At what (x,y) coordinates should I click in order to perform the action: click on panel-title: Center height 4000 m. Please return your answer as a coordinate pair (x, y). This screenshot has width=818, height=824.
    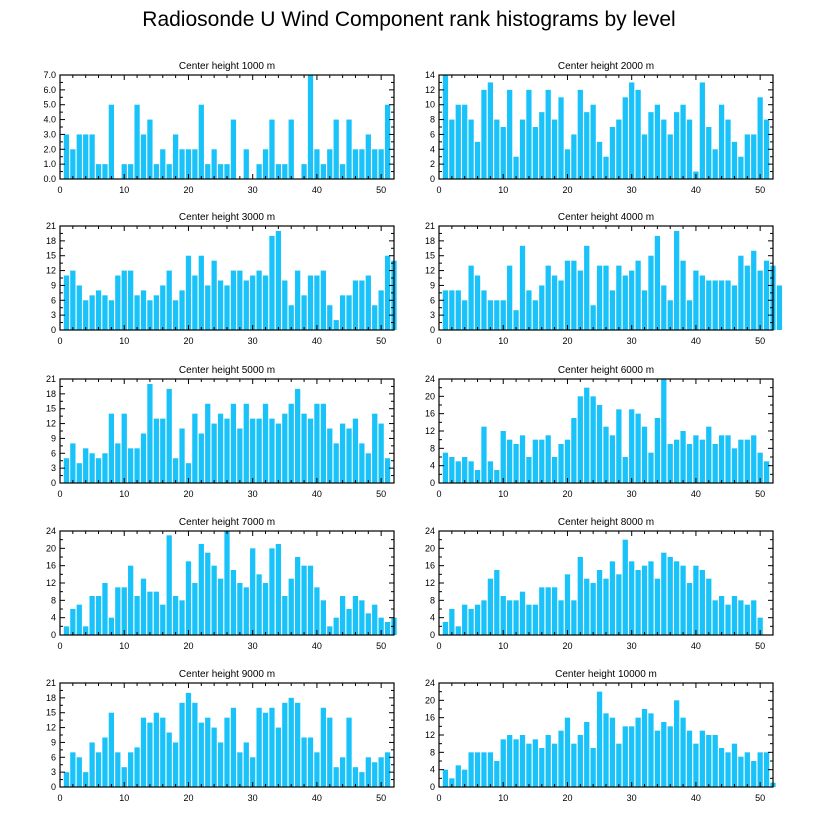
    Looking at the image, I should click on (606, 217).